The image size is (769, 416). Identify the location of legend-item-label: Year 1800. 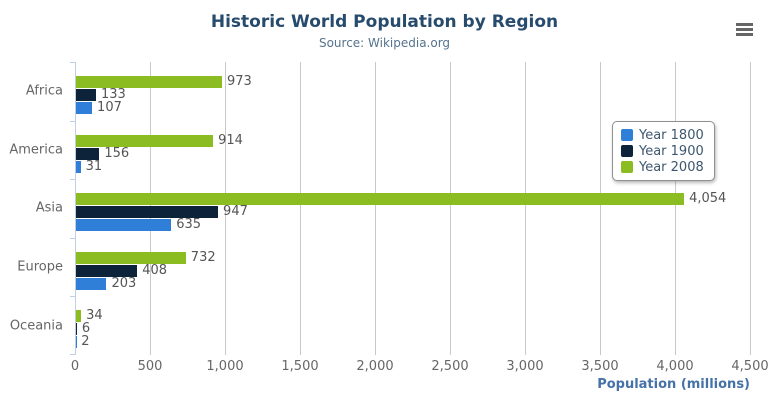
(671, 135).